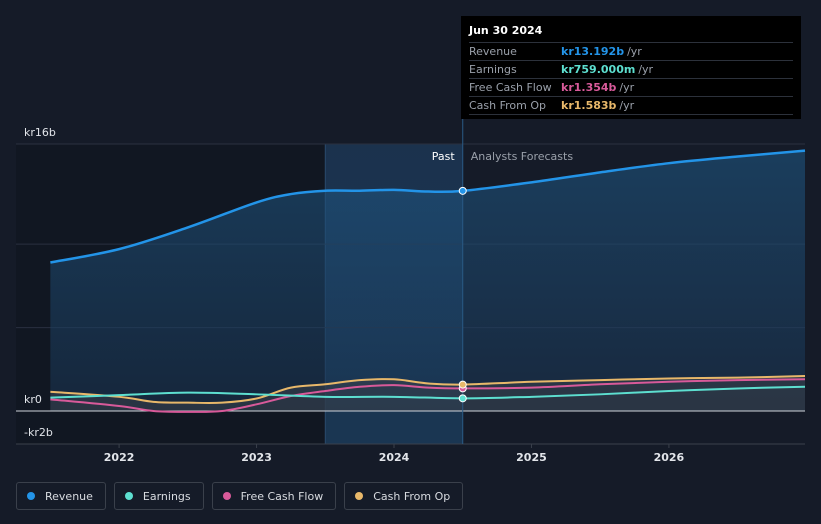  I want to click on tooltip-date: Jun 30 2024, so click(631, 33).